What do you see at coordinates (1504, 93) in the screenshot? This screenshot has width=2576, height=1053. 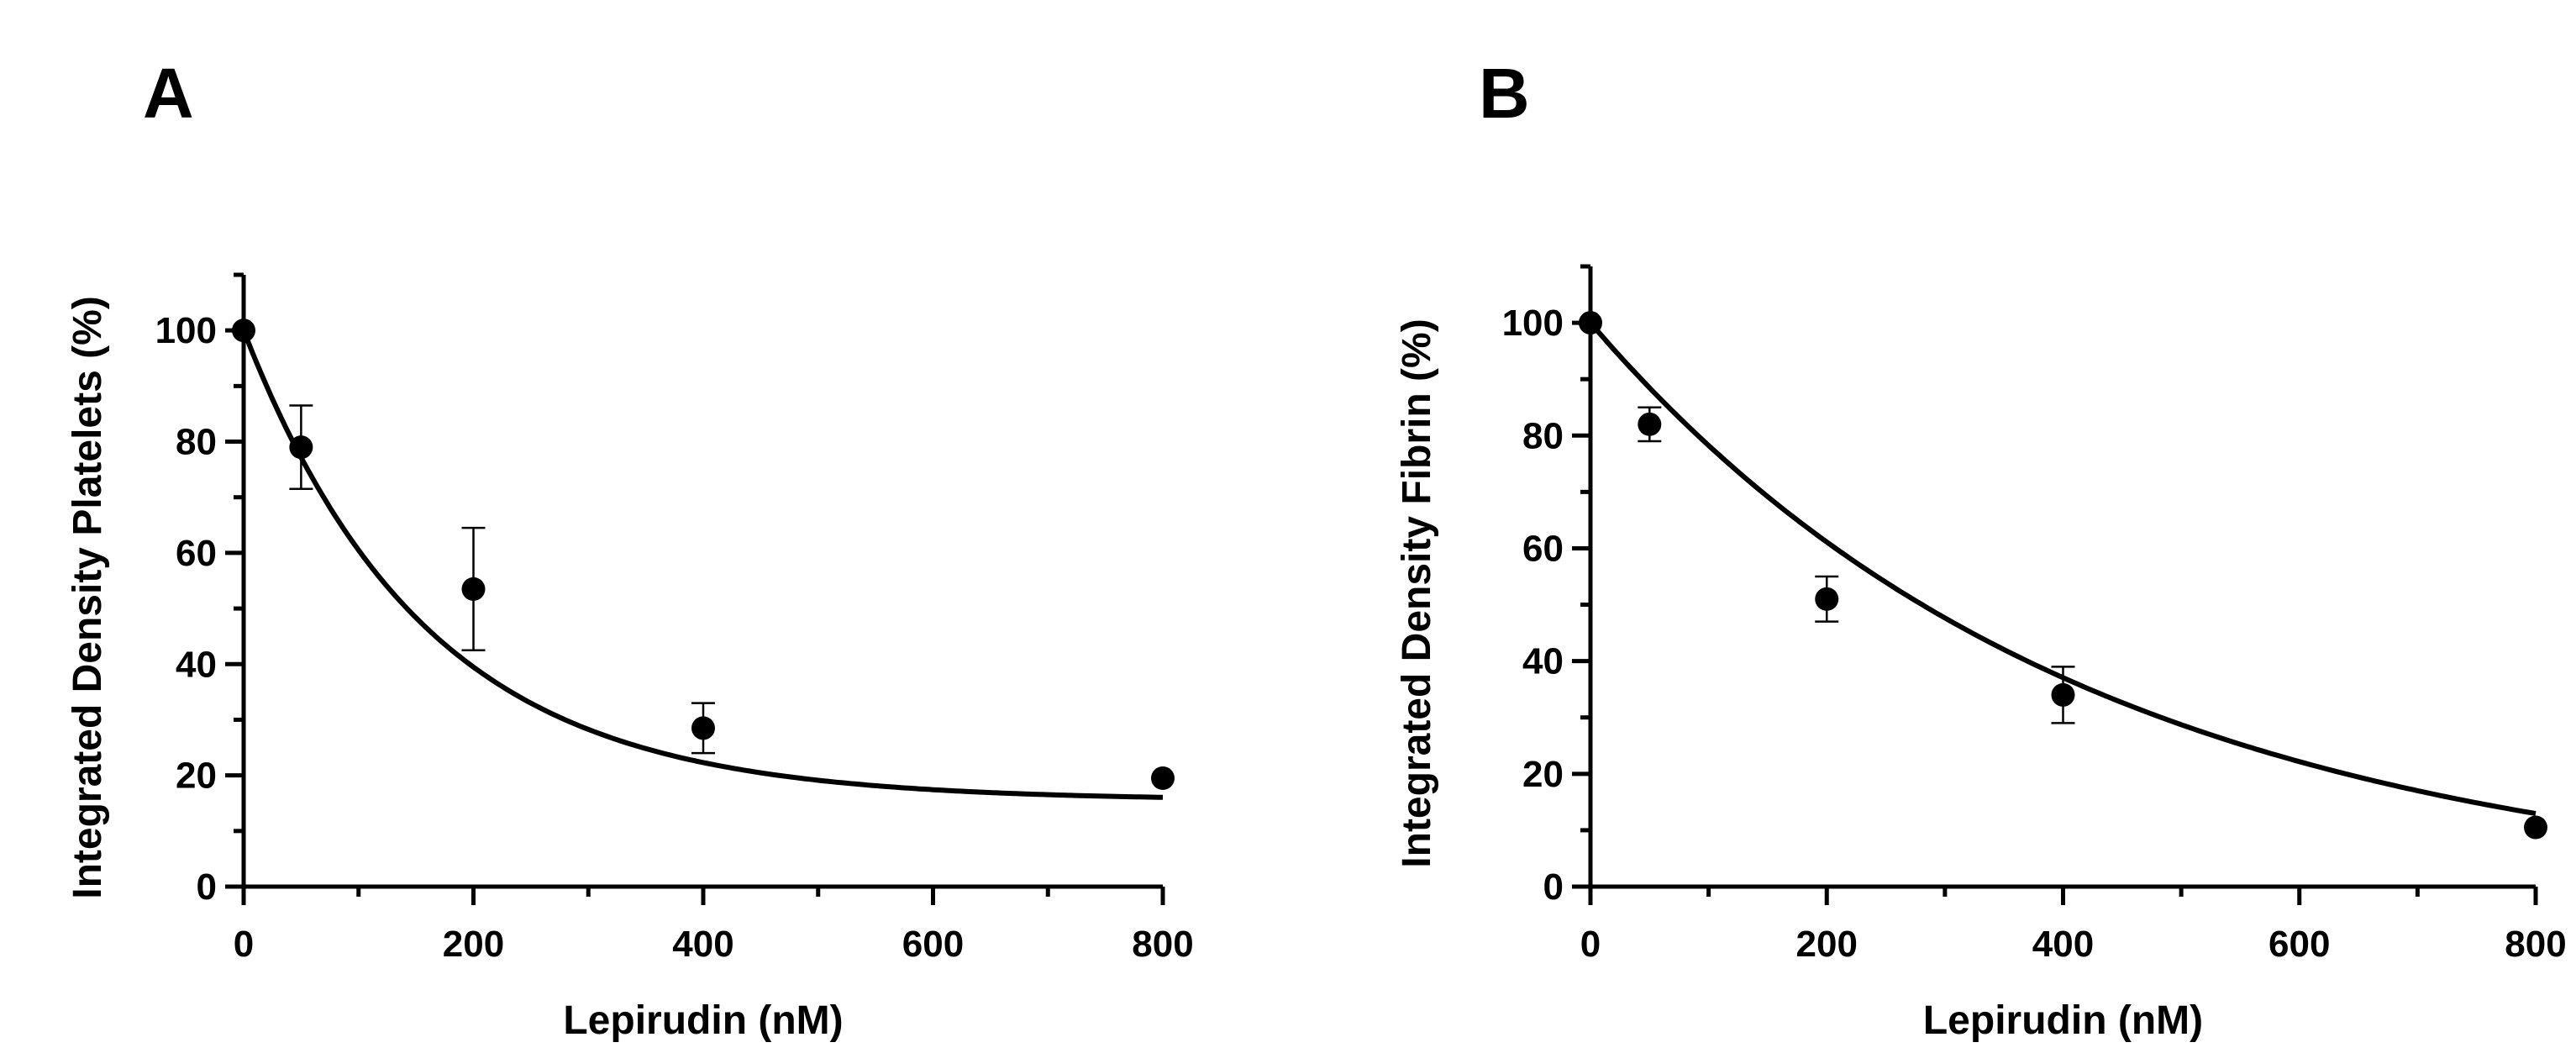 I see `panel-letter: B` at bounding box center [1504, 93].